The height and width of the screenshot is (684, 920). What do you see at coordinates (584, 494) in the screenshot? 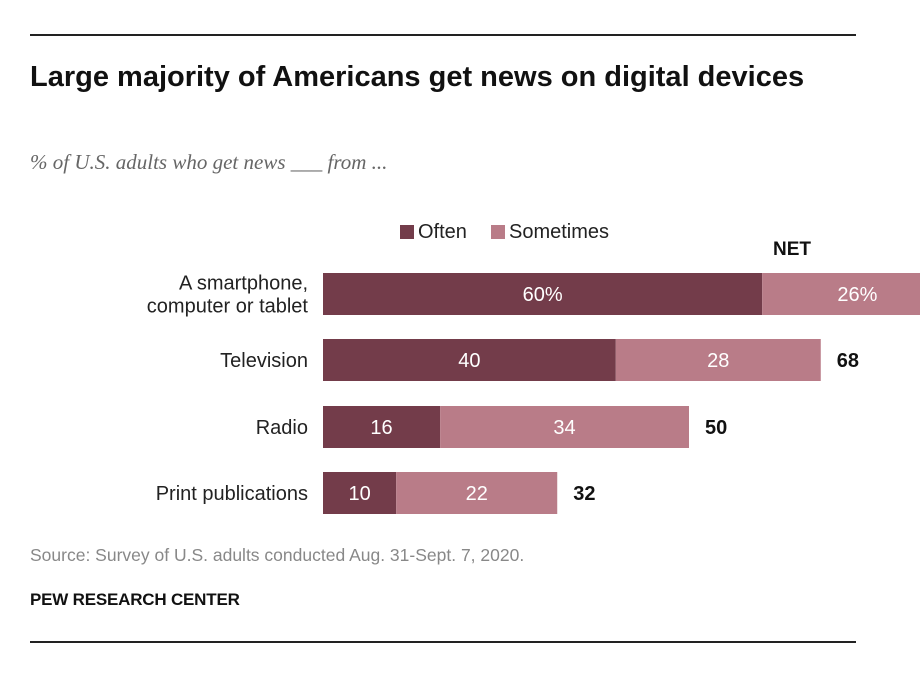
I see `net-value-label: 32` at bounding box center [584, 494].